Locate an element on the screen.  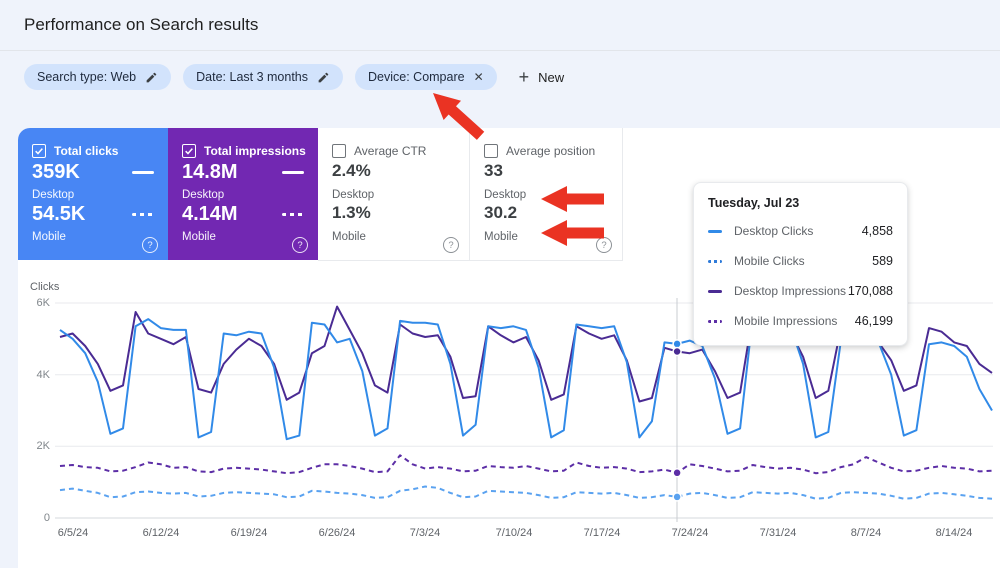
mobile-value: 30.2 is located at coordinates (501, 212).